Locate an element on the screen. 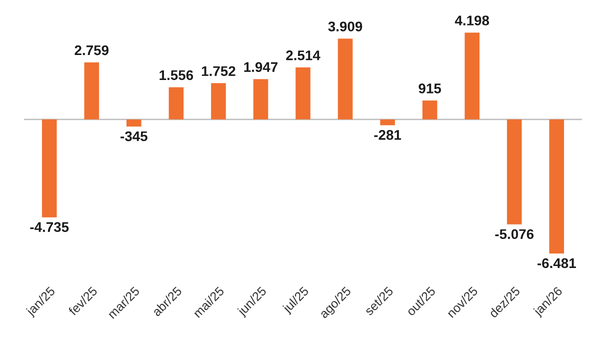 The height and width of the screenshot is (350, 600). data-label: -281 is located at coordinates (388, 135).